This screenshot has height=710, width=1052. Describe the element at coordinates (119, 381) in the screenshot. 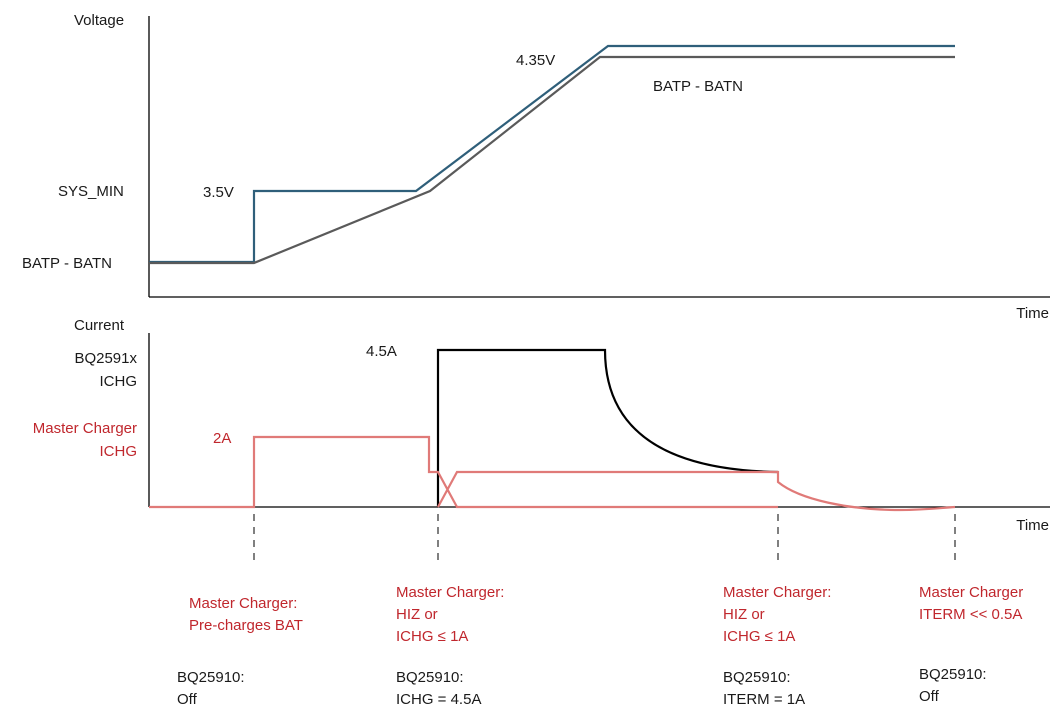

I see `bq-ichg-label-2: ICHG` at that location.